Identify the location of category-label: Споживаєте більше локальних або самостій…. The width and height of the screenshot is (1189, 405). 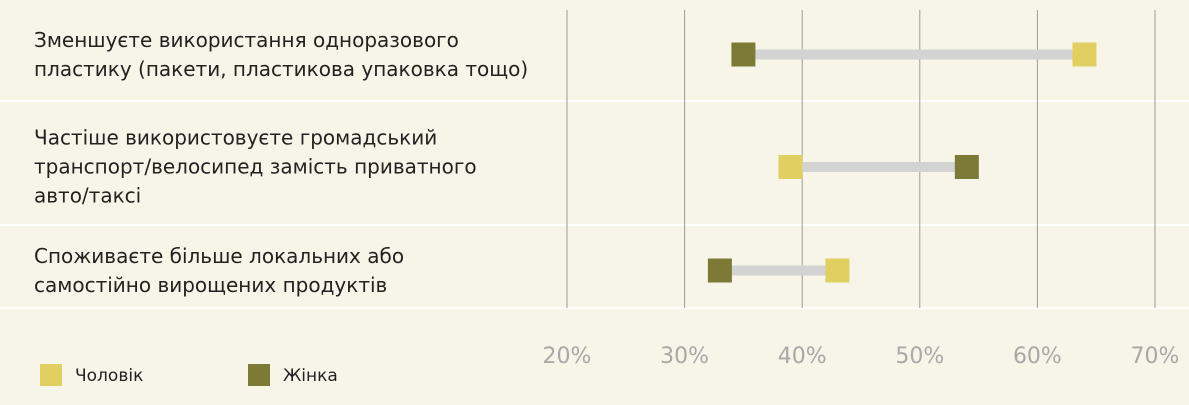
(219, 270).